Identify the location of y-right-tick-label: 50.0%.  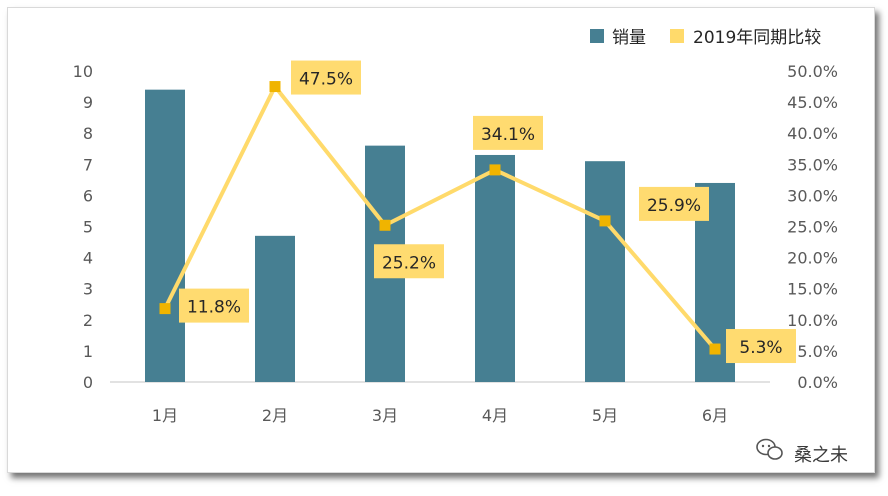
(812, 71).